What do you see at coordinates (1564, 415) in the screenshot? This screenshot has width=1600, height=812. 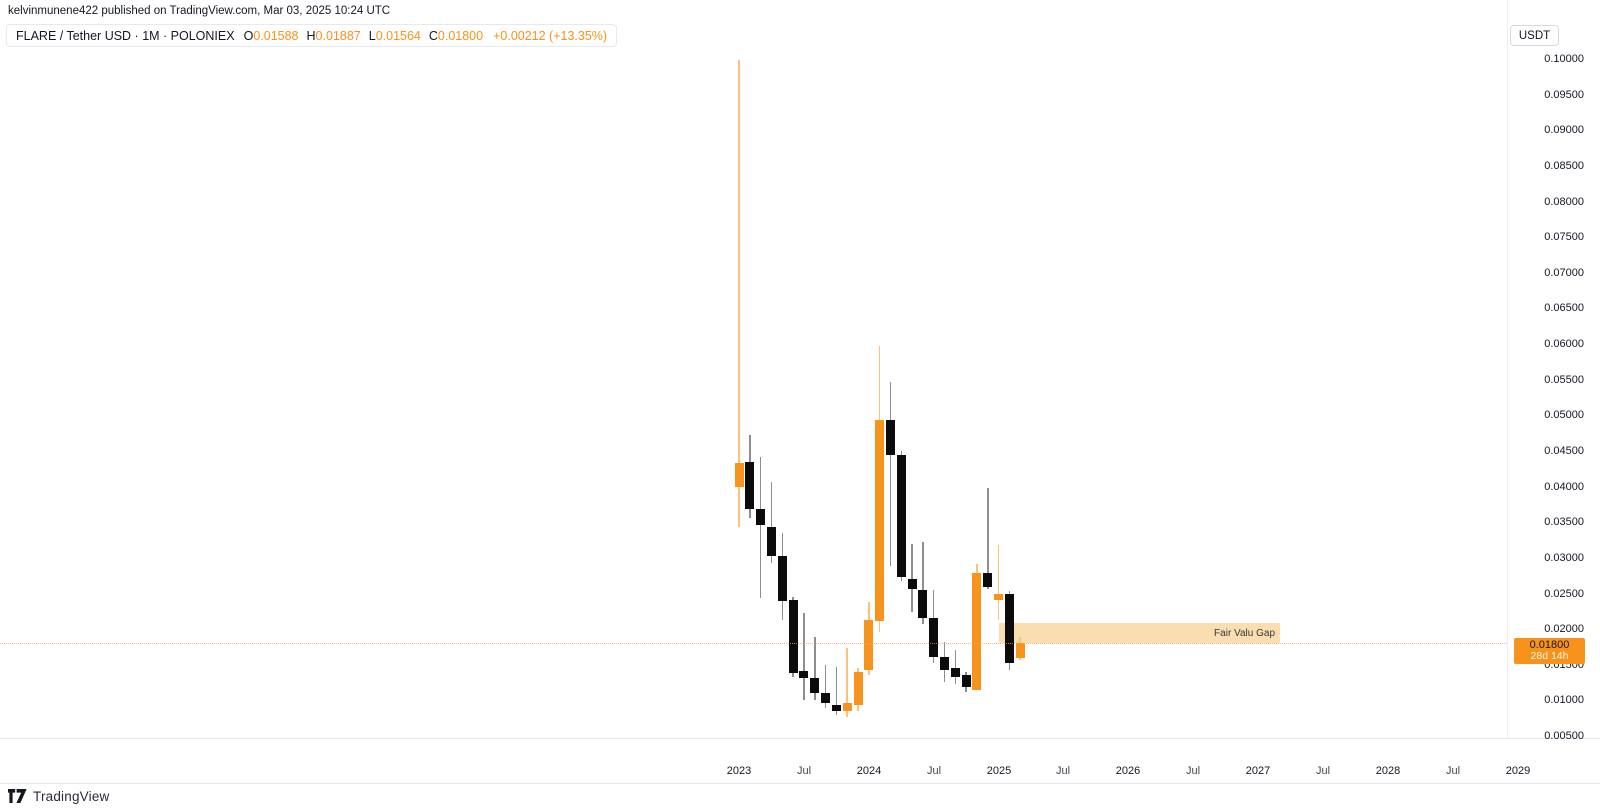 I see `price-axis-label: 0.05000` at bounding box center [1564, 415].